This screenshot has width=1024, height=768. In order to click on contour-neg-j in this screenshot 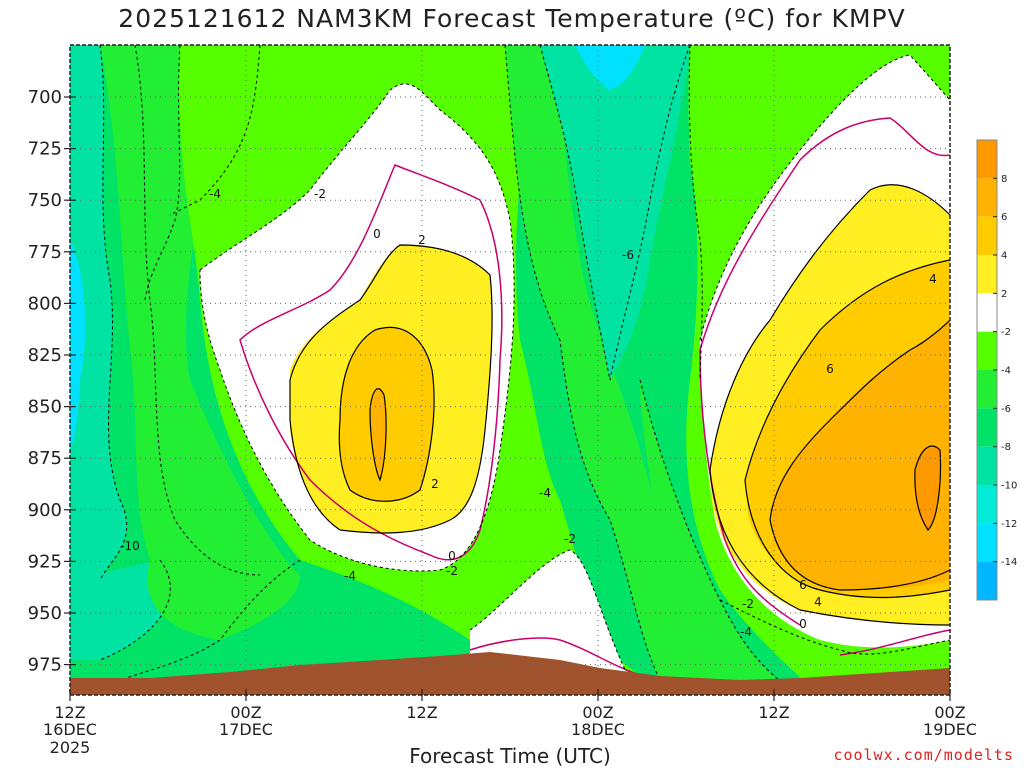, I will do `click(824, 197)`.